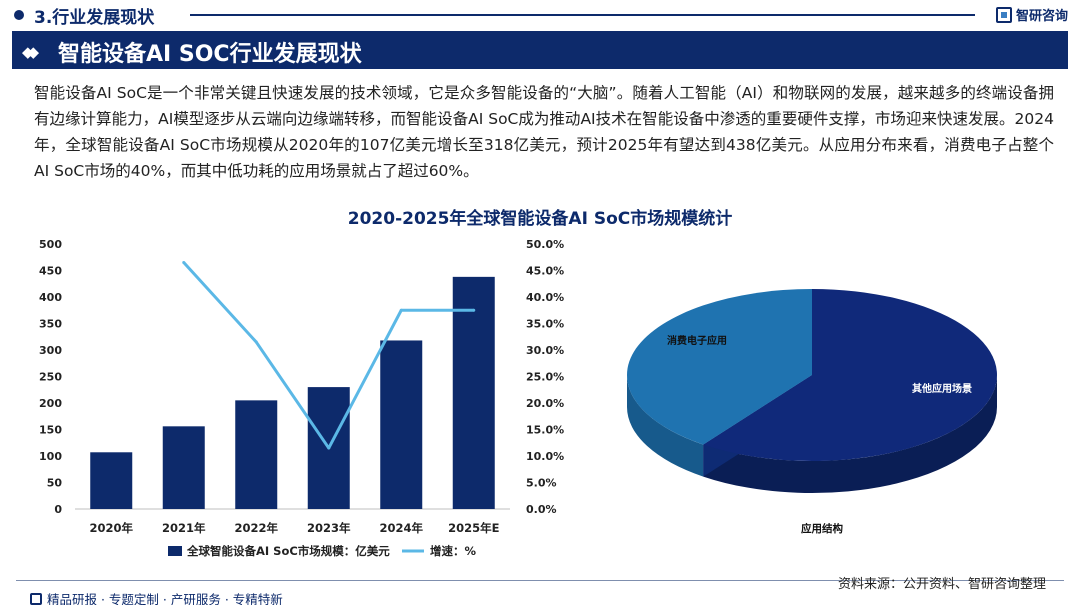 The image size is (1080, 605). I want to click on brand: 智研咨询, so click(1031, 14).